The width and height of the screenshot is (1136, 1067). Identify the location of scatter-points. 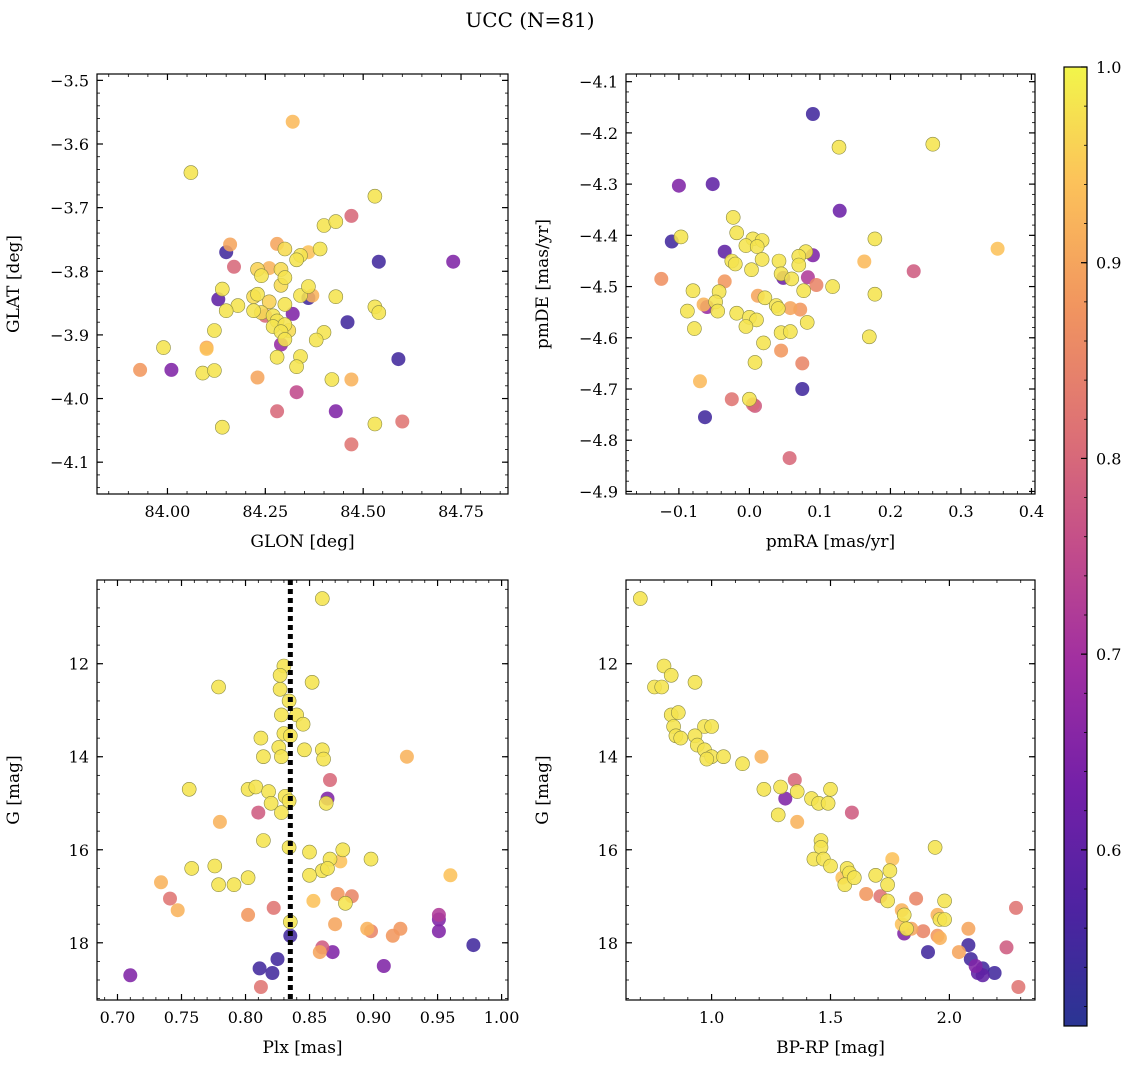
(829, 792).